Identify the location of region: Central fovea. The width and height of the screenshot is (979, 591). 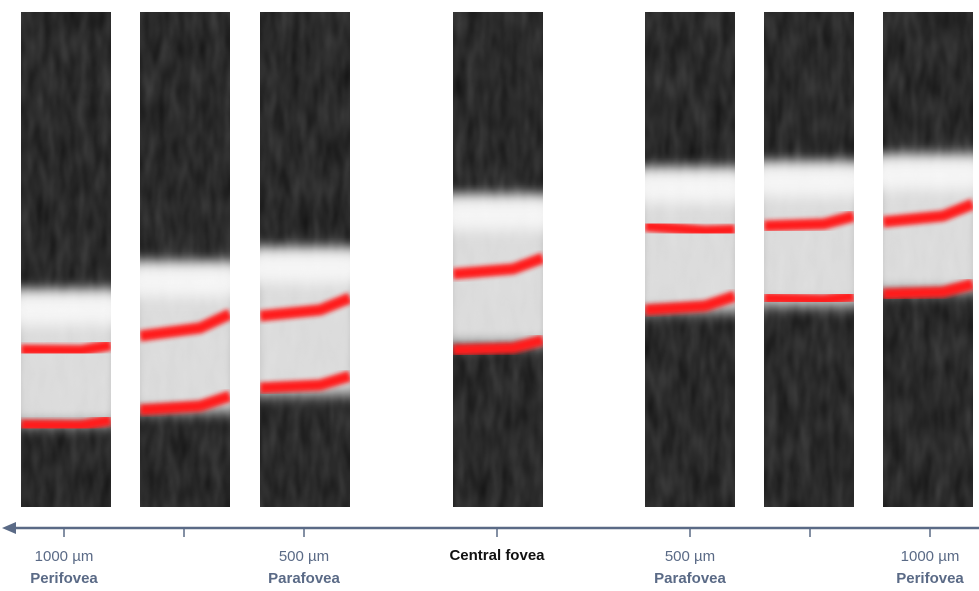
(497, 555).